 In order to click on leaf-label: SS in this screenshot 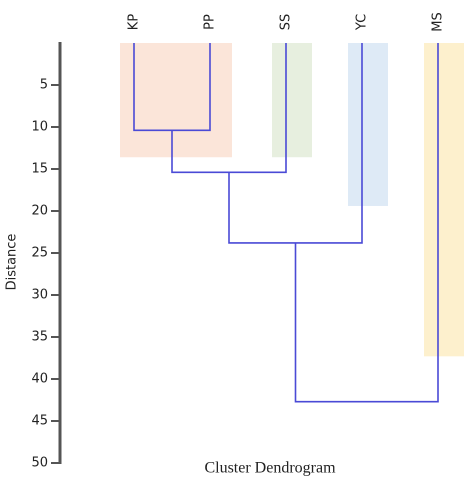, I will do `click(286, 22)`.